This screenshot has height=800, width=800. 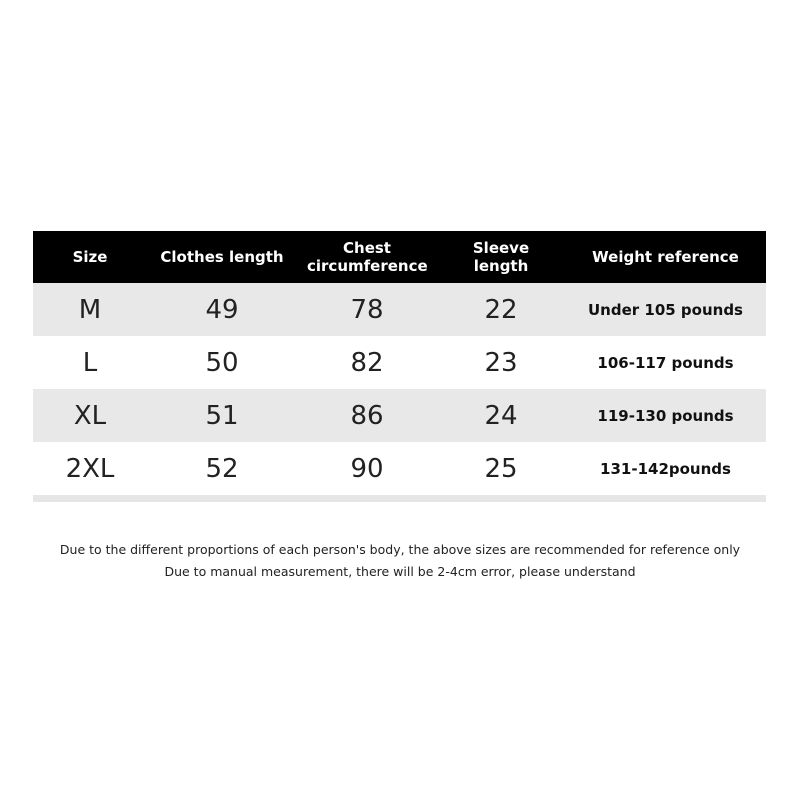 I want to click on table-cell: M, so click(x=90, y=309).